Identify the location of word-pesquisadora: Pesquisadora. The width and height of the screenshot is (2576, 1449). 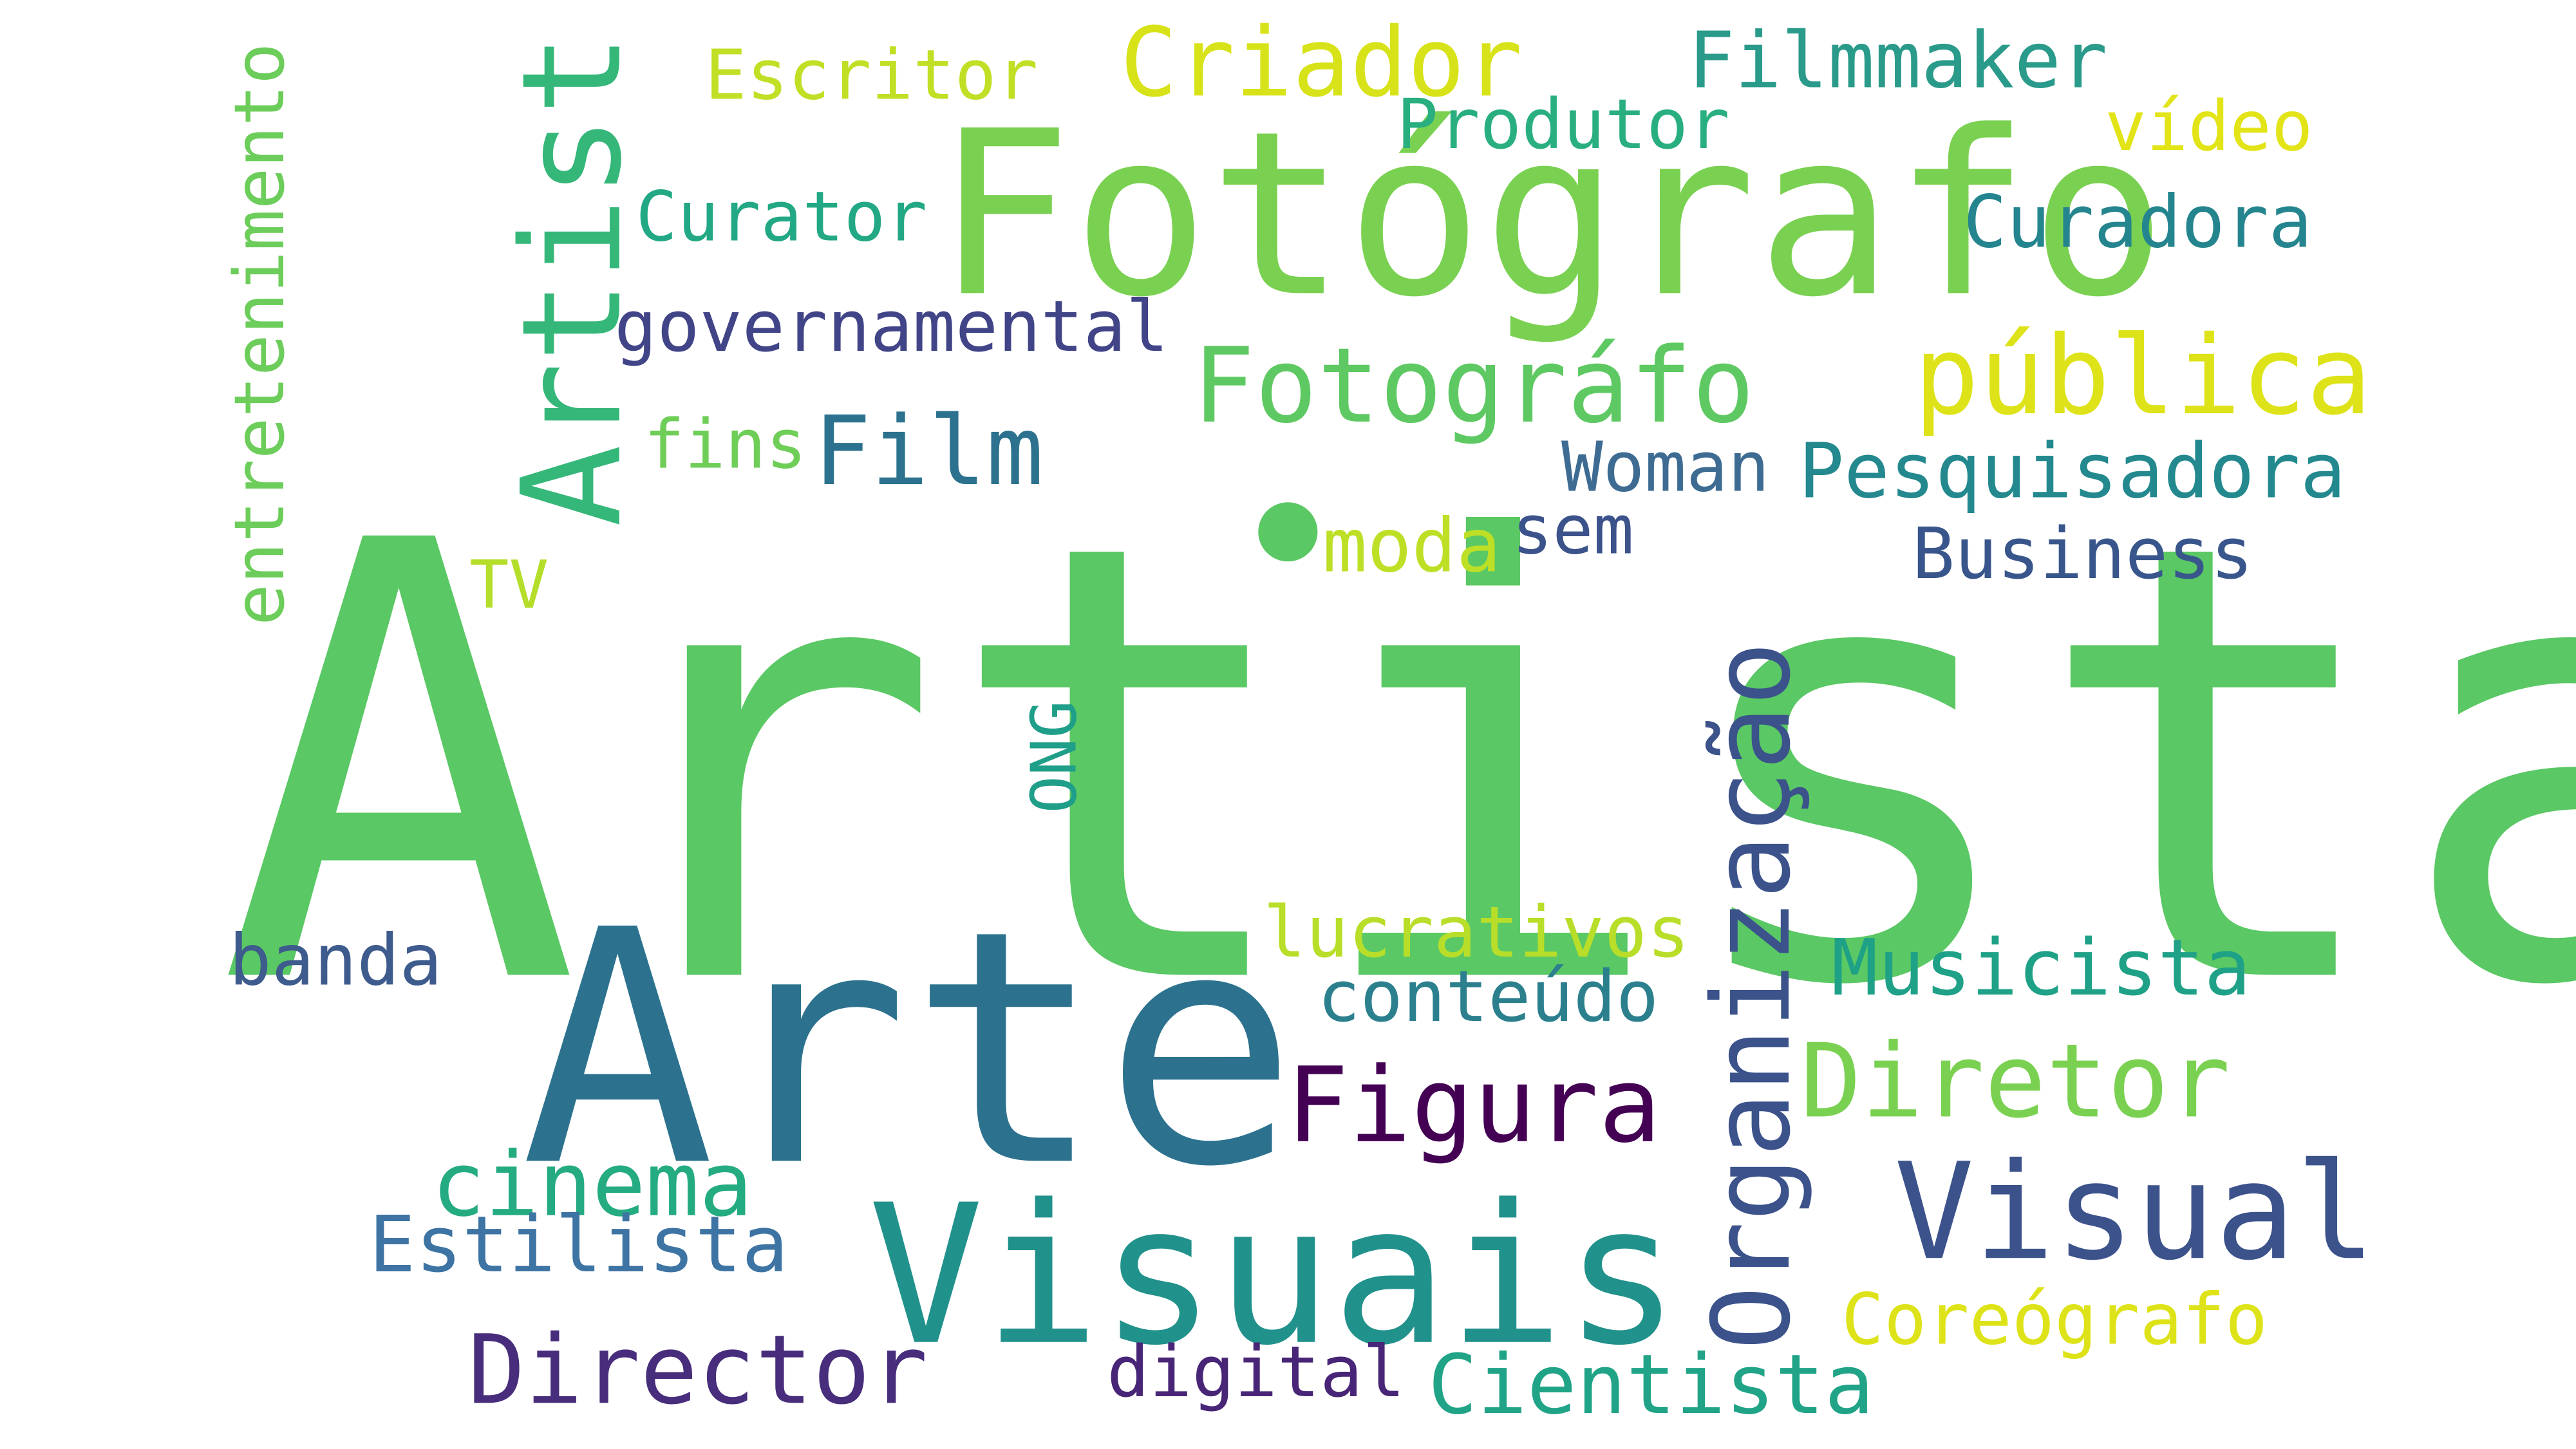
(2072, 471).